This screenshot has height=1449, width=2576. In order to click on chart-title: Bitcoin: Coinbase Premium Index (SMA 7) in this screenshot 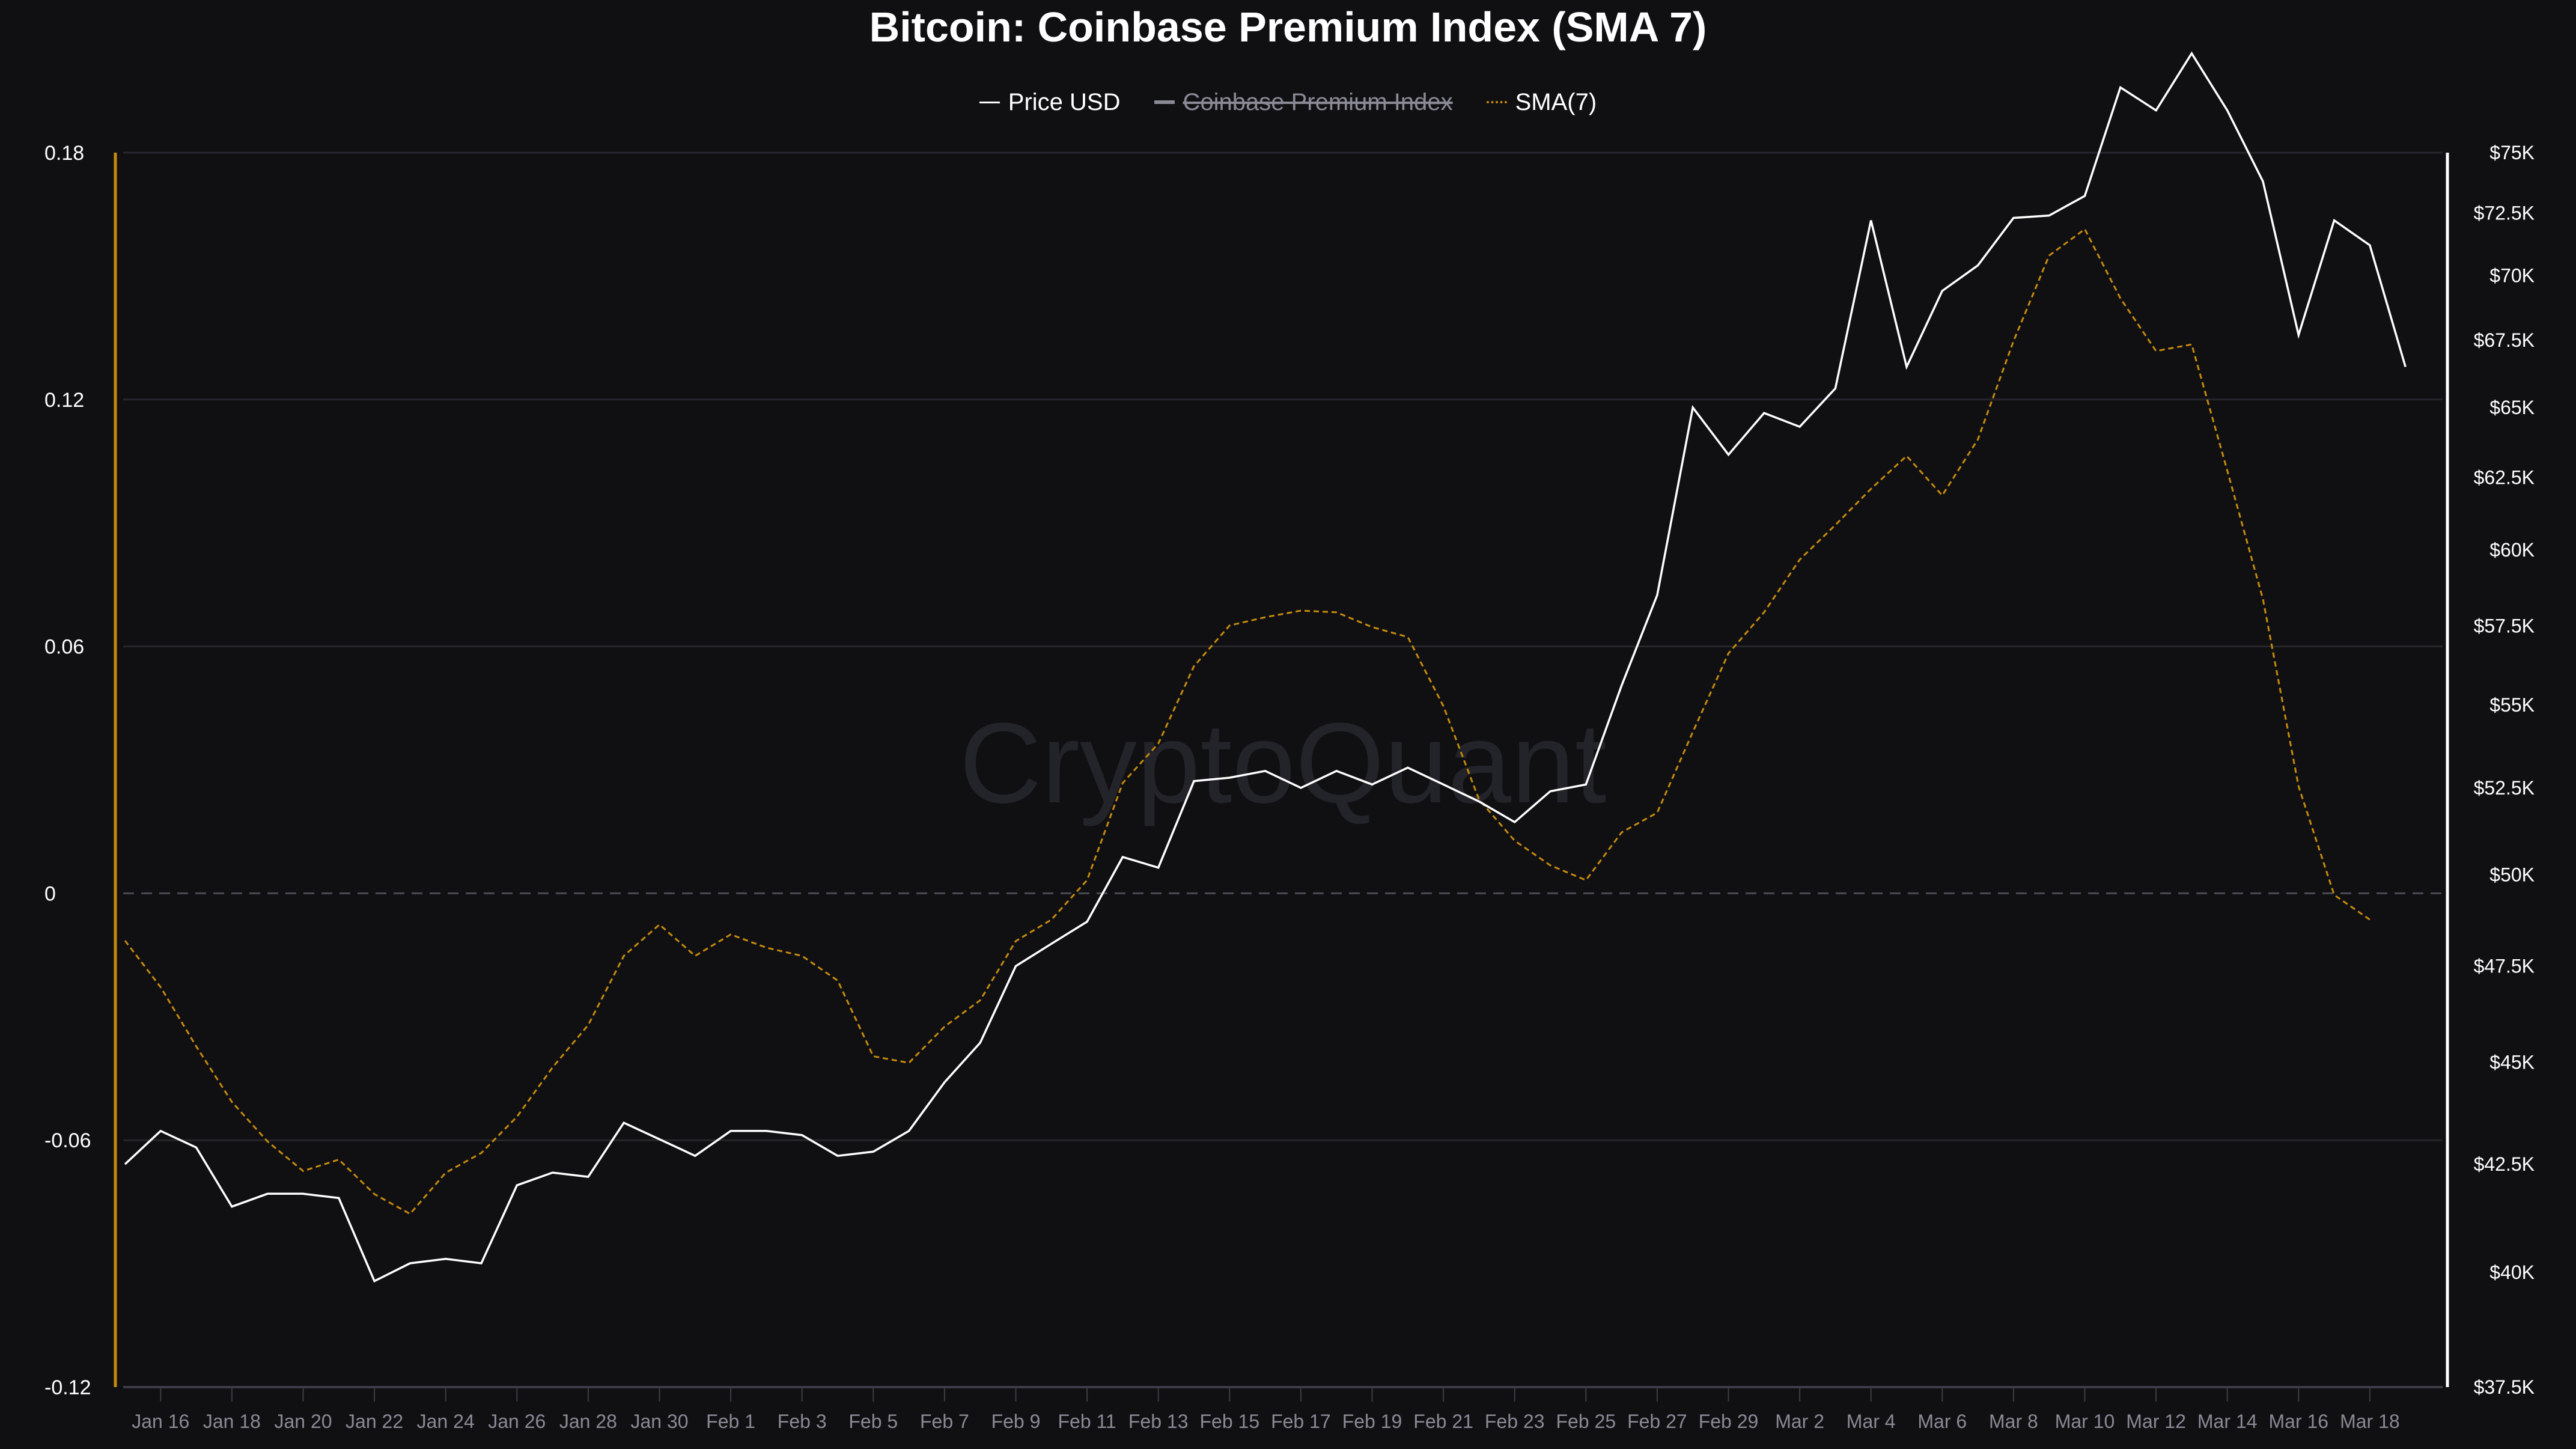, I will do `click(1288, 27)`.